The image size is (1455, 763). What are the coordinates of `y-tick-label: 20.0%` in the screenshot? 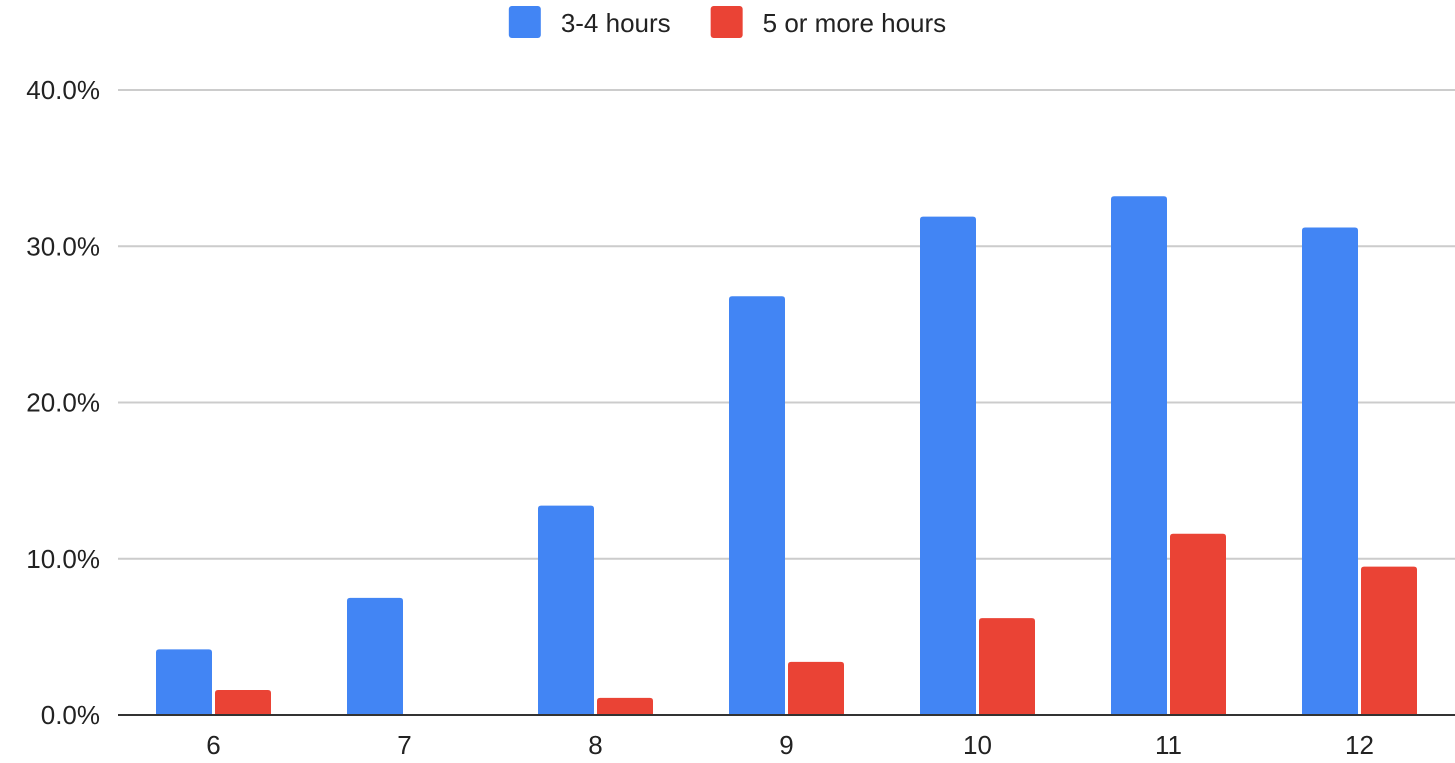 It's located at (63, 403).